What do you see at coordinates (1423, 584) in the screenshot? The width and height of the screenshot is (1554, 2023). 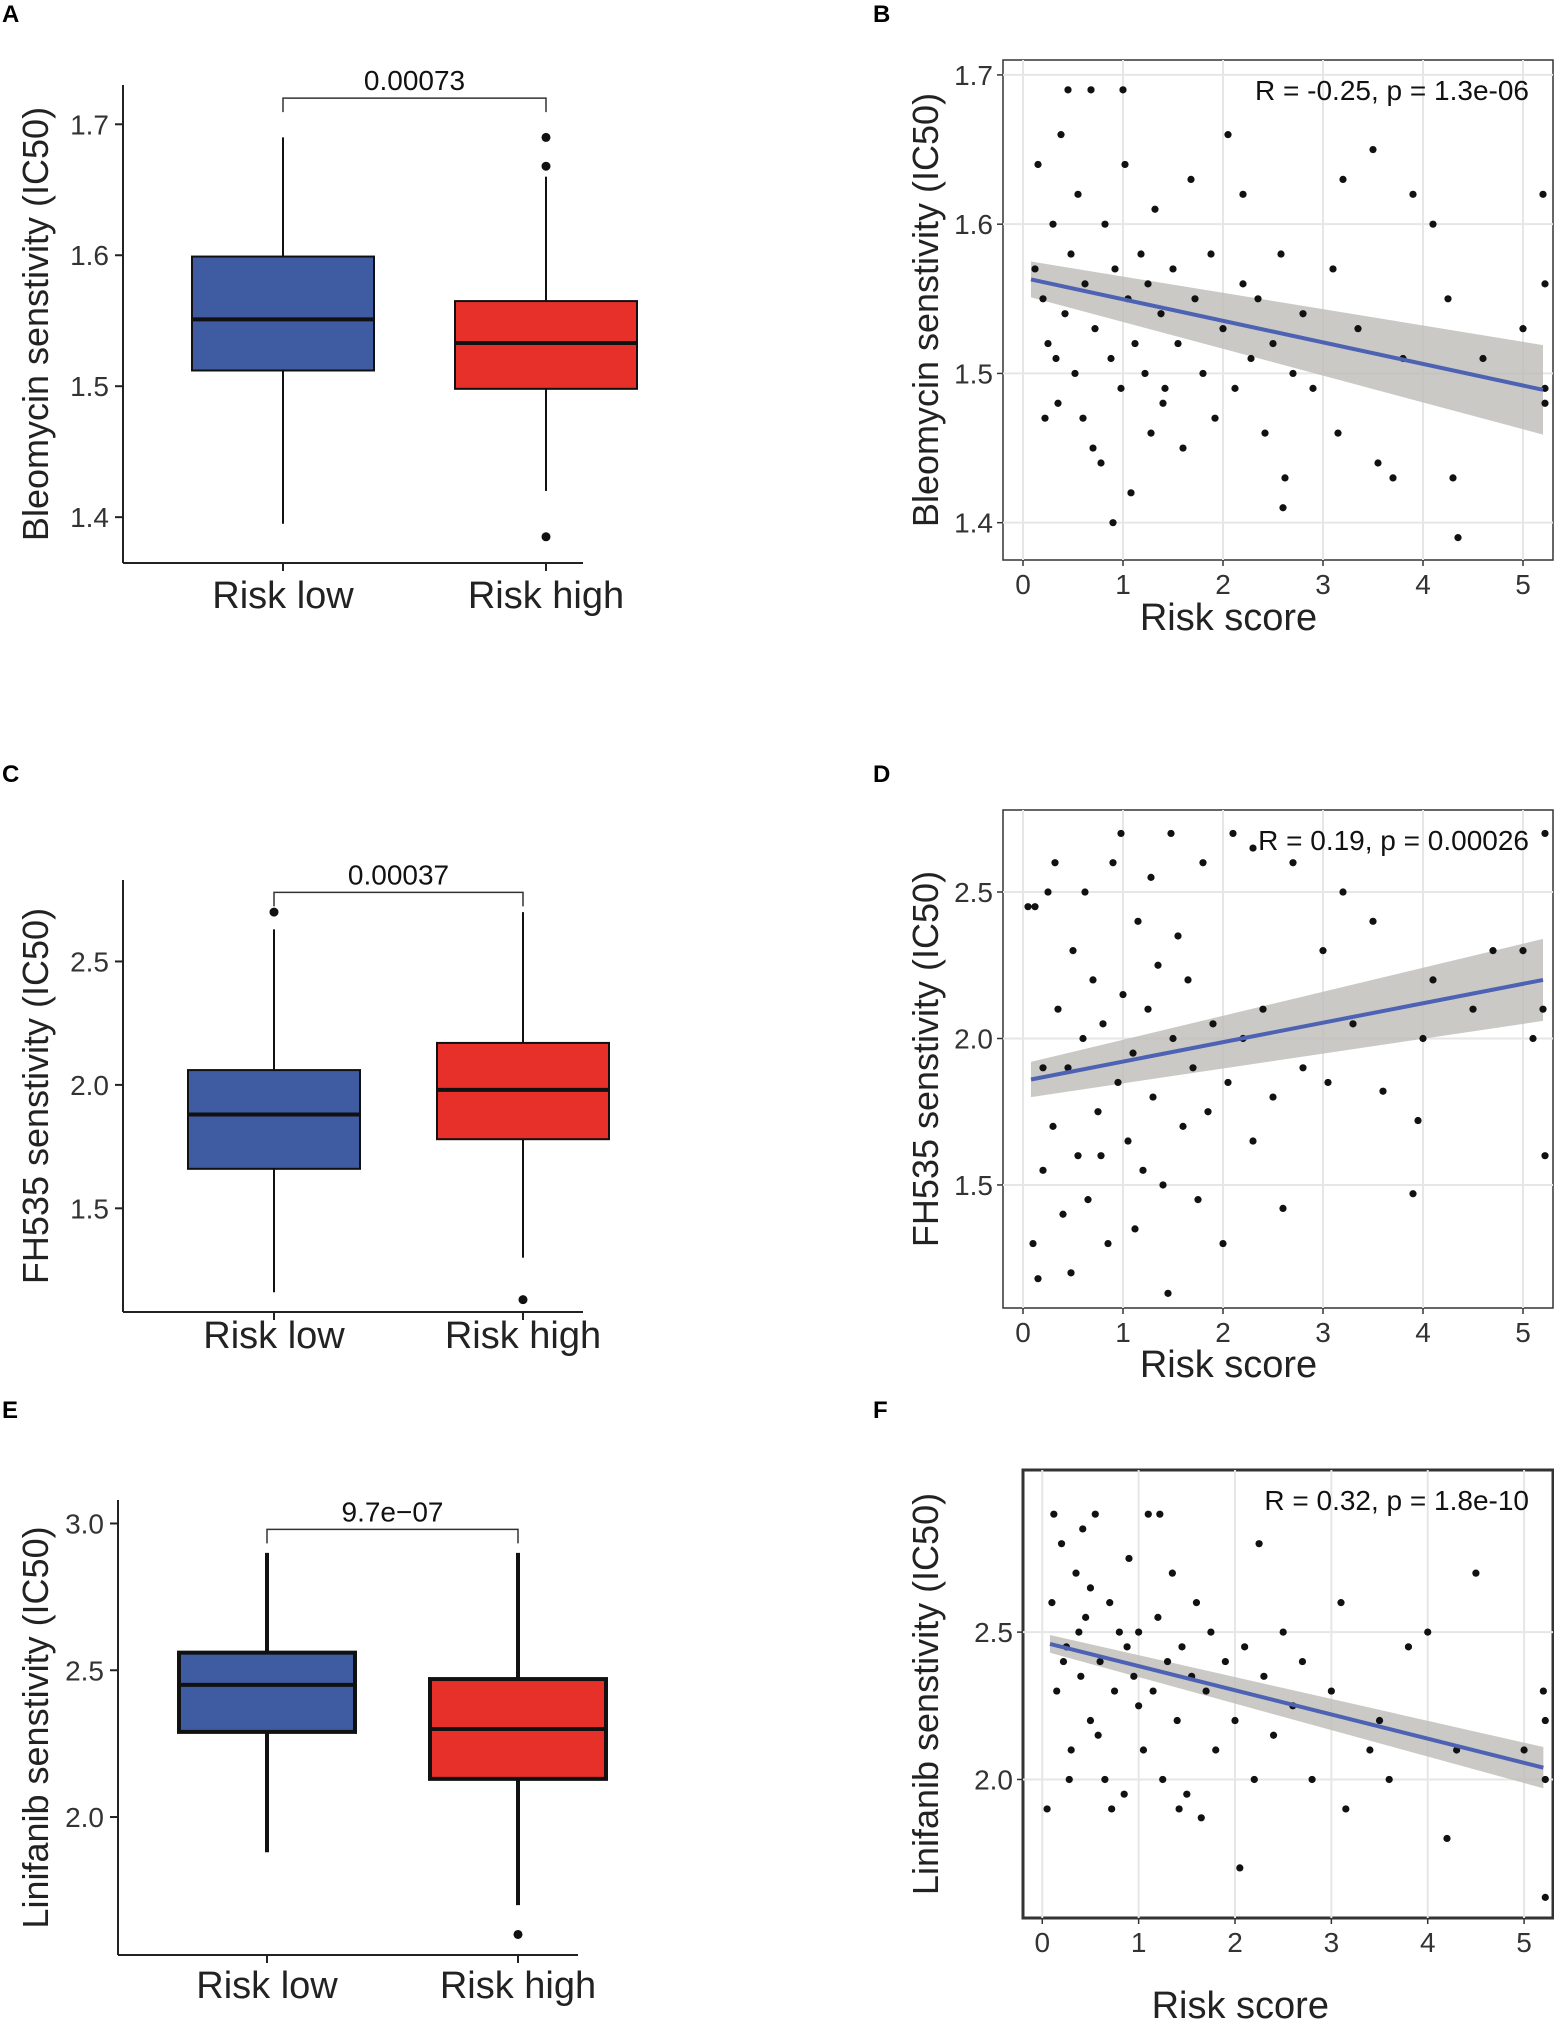 I see `x-tick-label: 4` at bounding box center [1423, 584].